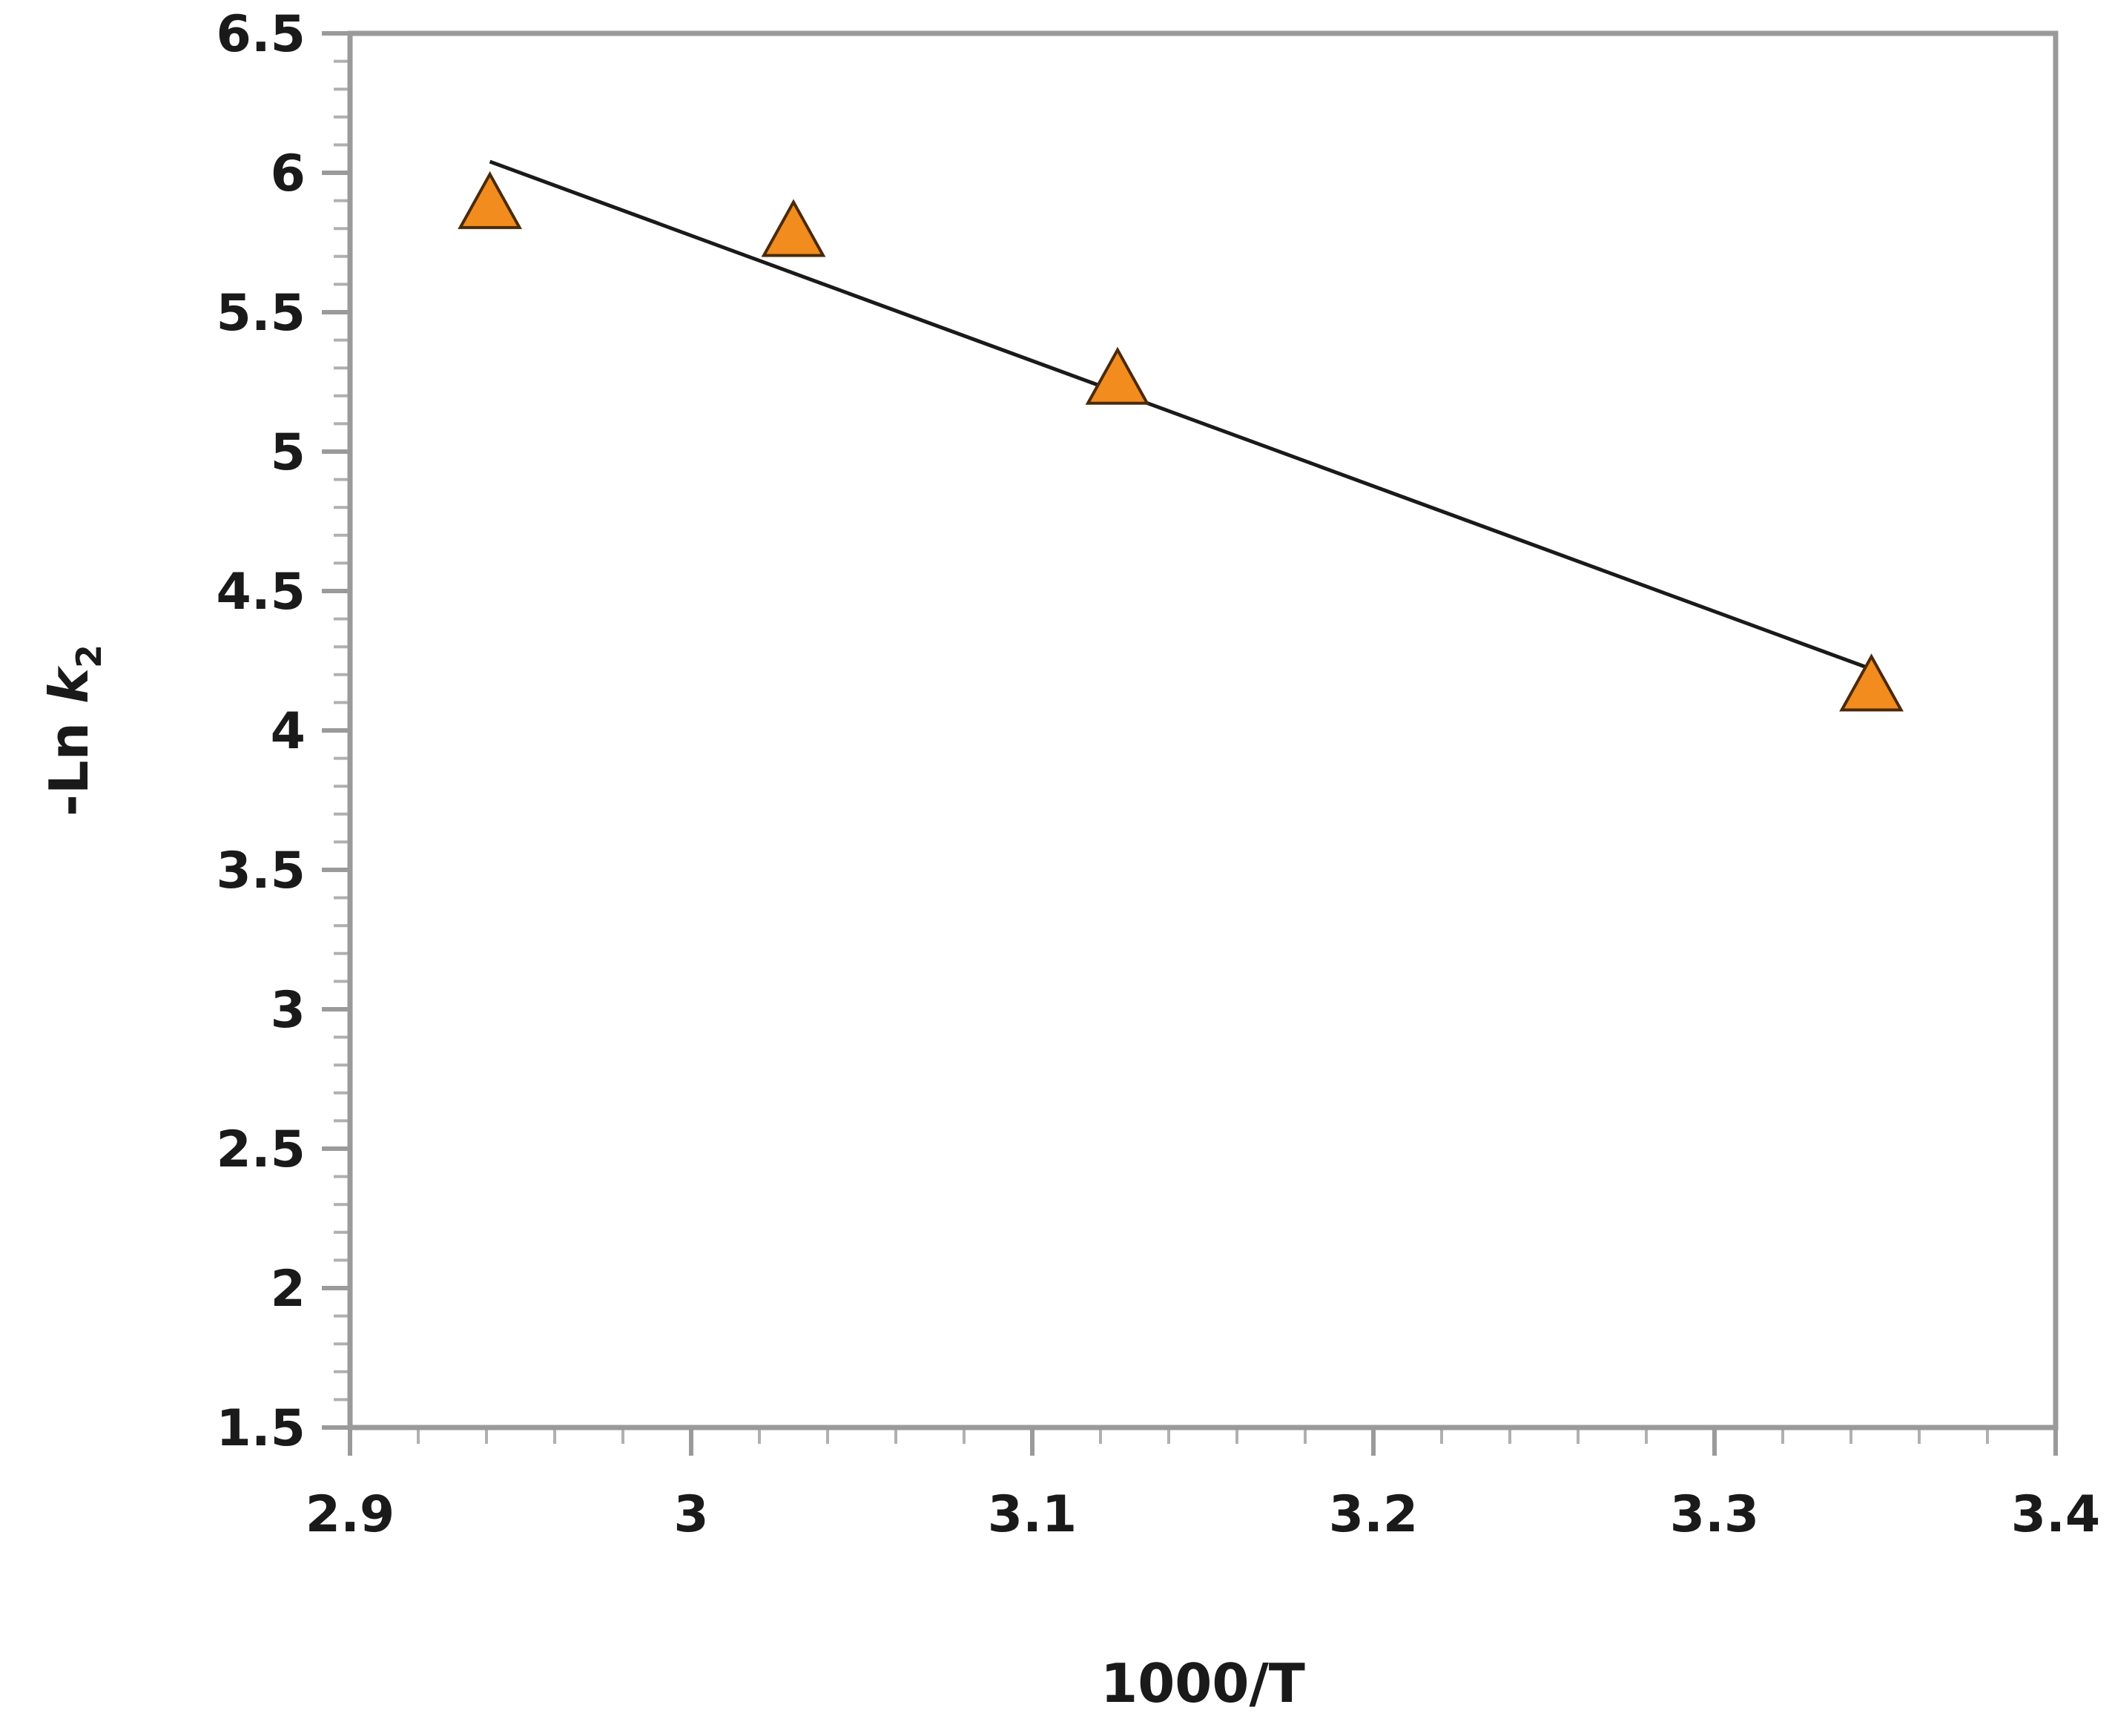  Describe the element at coordinates (1714, 1515) in the screenshot. I see `x-tick-label: 3.3` at that location.